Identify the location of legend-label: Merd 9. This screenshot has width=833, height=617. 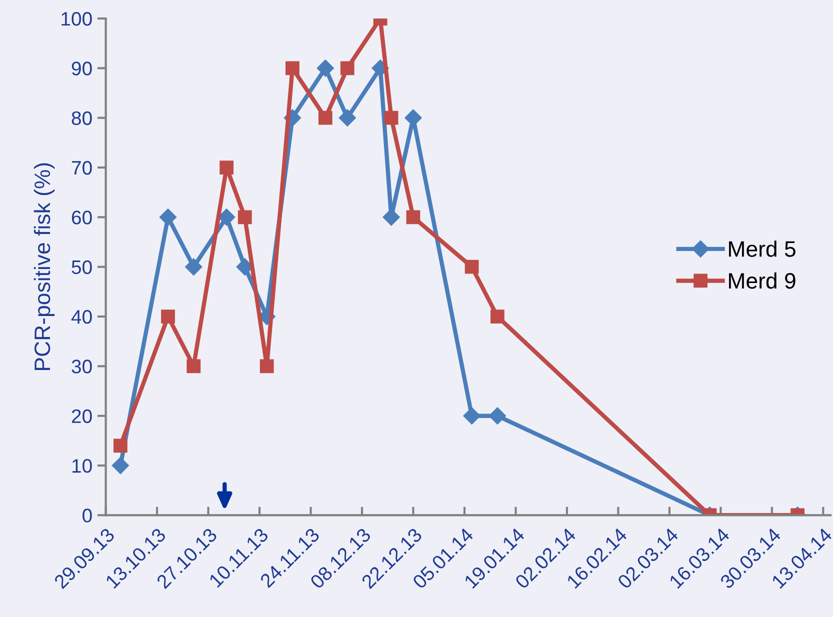
(762, 280).